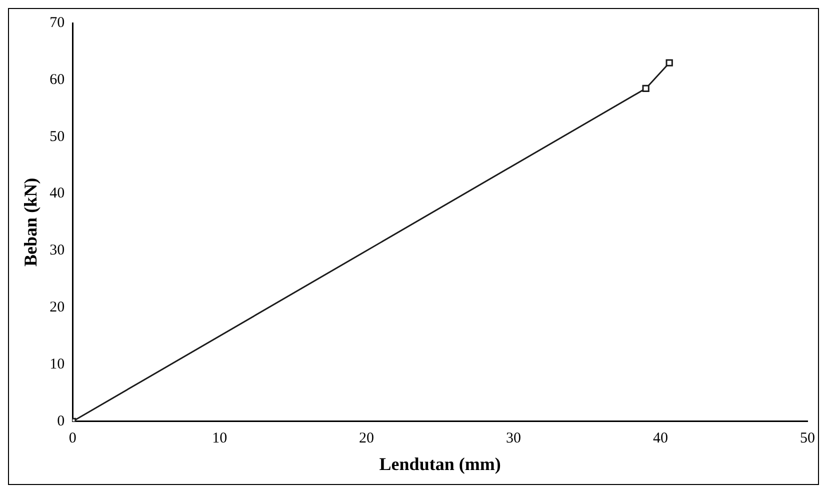  Describe the element at coordinates (30, 222) in the screenshot. I see `y-axis-title: Beban (kN)` at that location.